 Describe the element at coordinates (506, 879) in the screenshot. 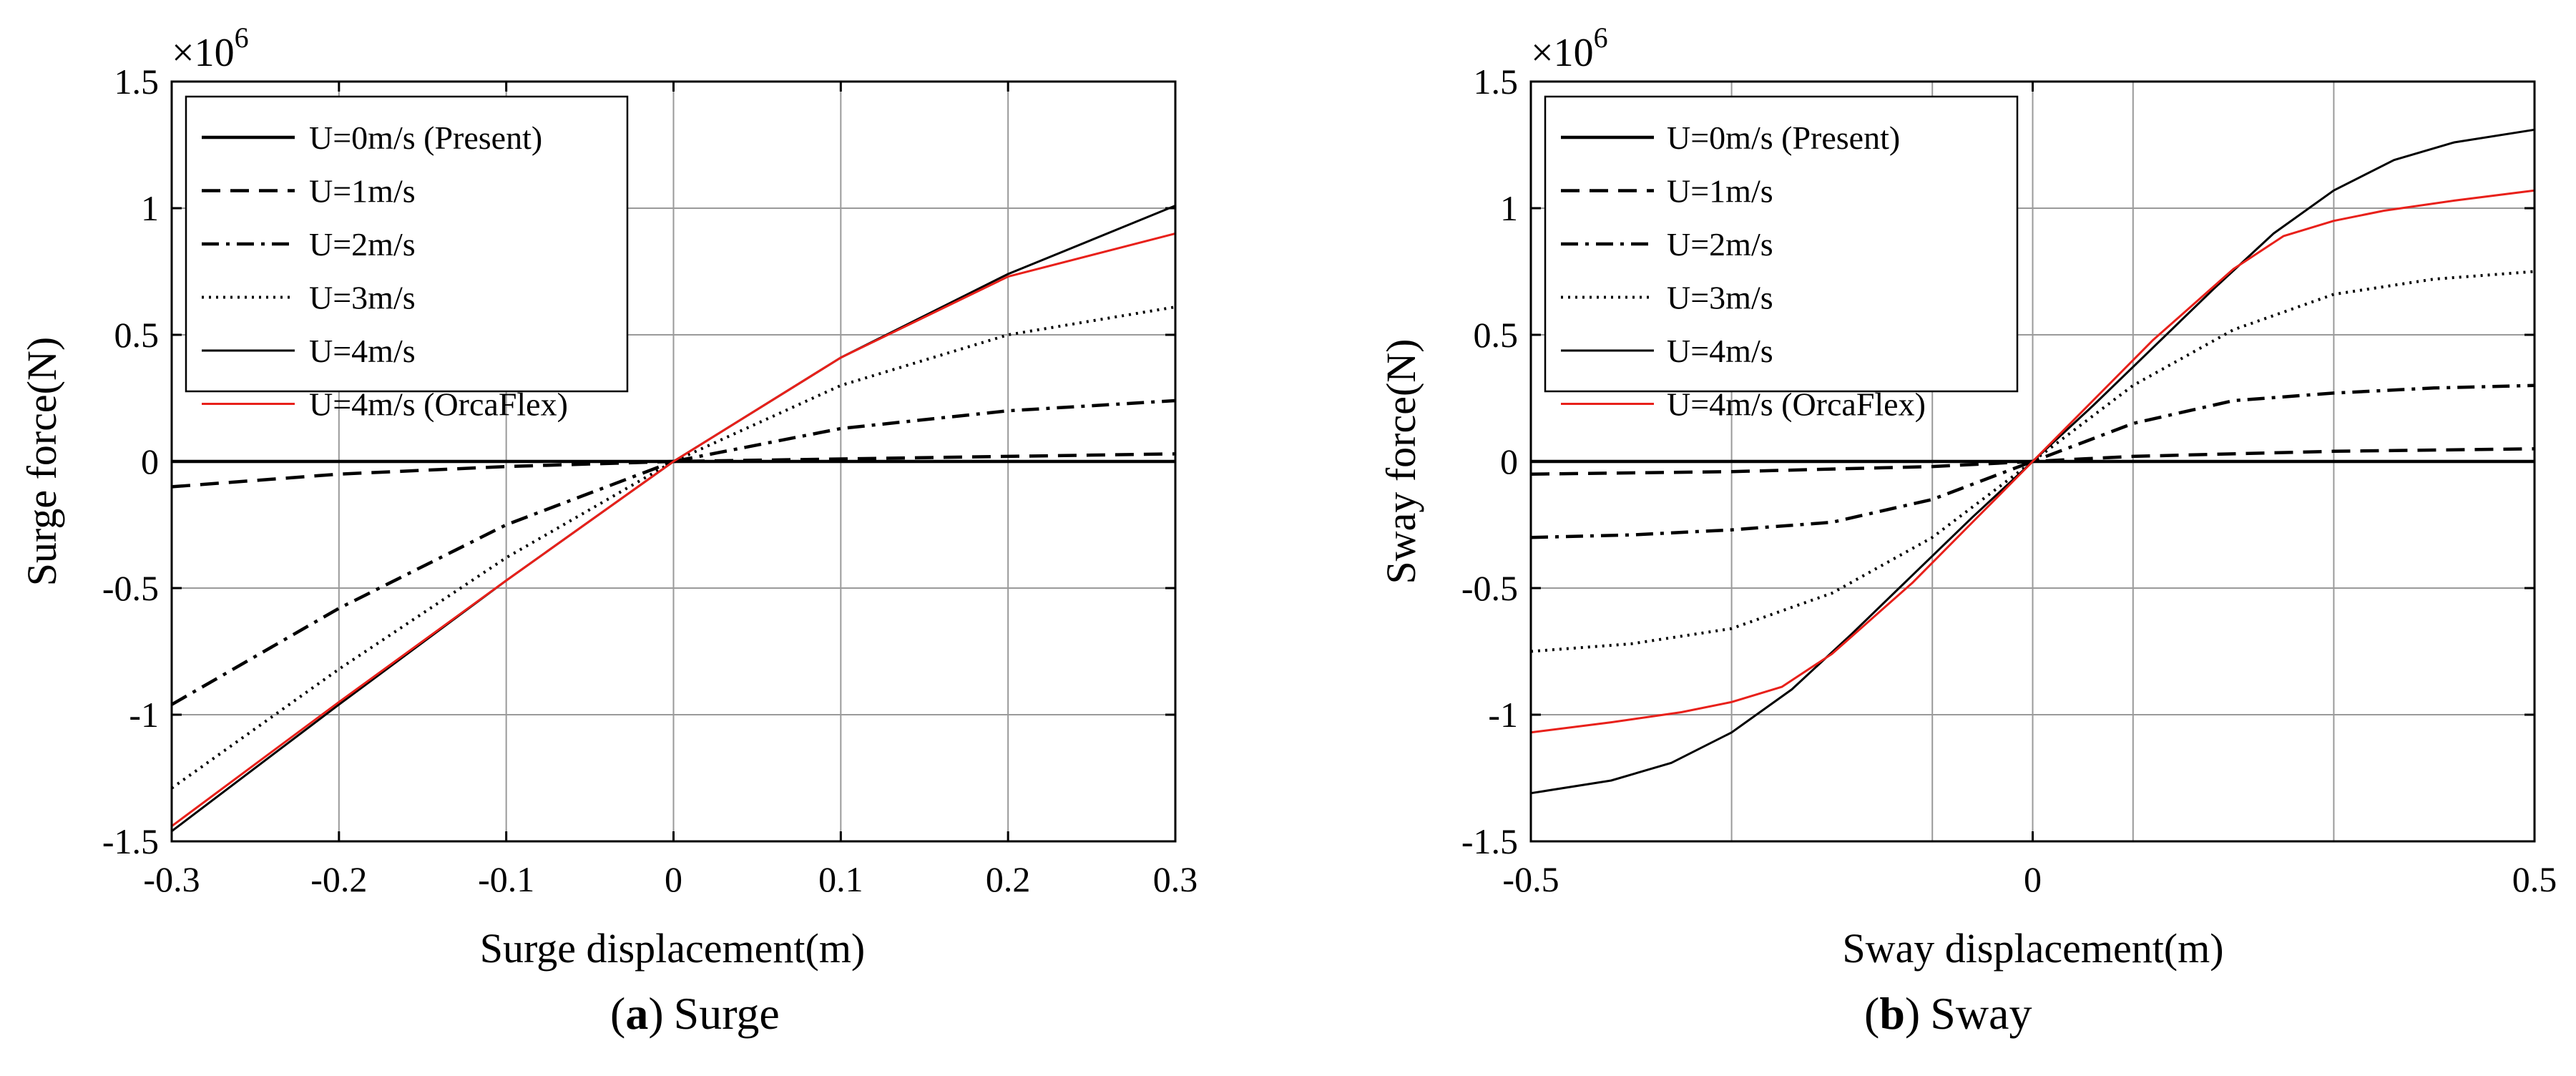

I see `x-tick-label: -0.1` at that location.